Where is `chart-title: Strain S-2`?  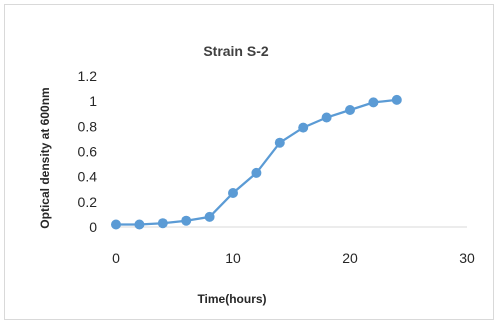 chart-title: Strain S-2 is located at coordinates (236, 51).